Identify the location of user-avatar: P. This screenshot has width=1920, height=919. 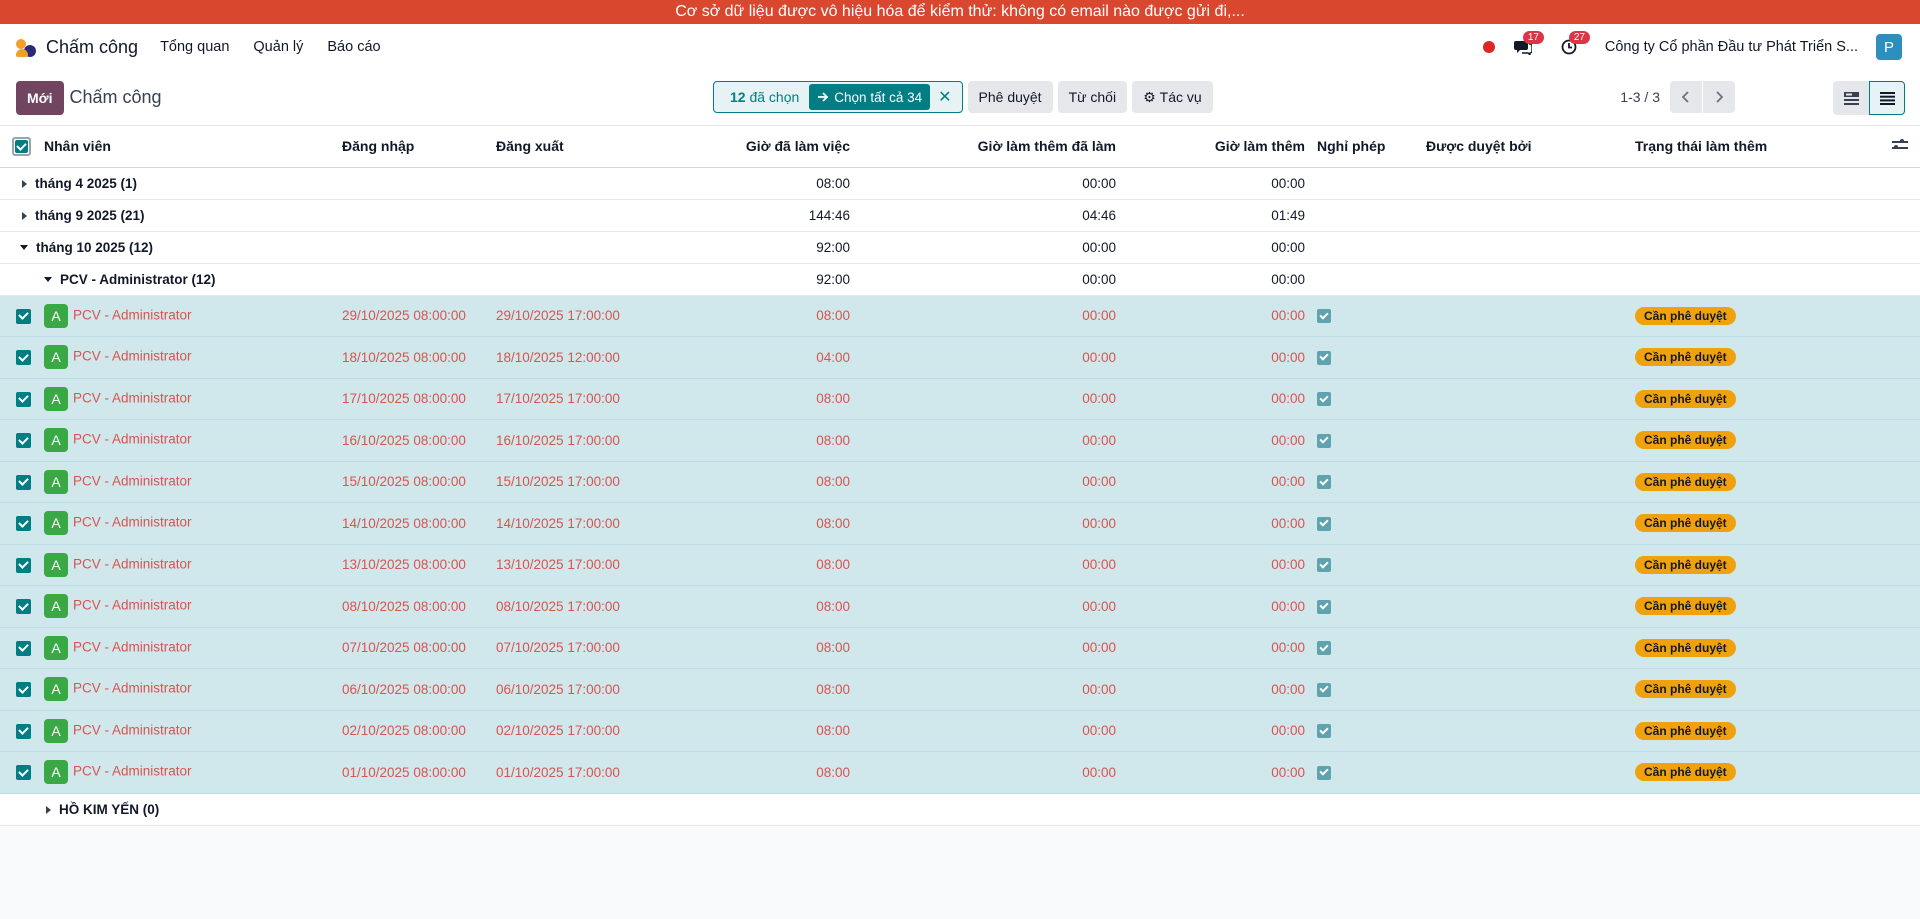
(1889, 47).